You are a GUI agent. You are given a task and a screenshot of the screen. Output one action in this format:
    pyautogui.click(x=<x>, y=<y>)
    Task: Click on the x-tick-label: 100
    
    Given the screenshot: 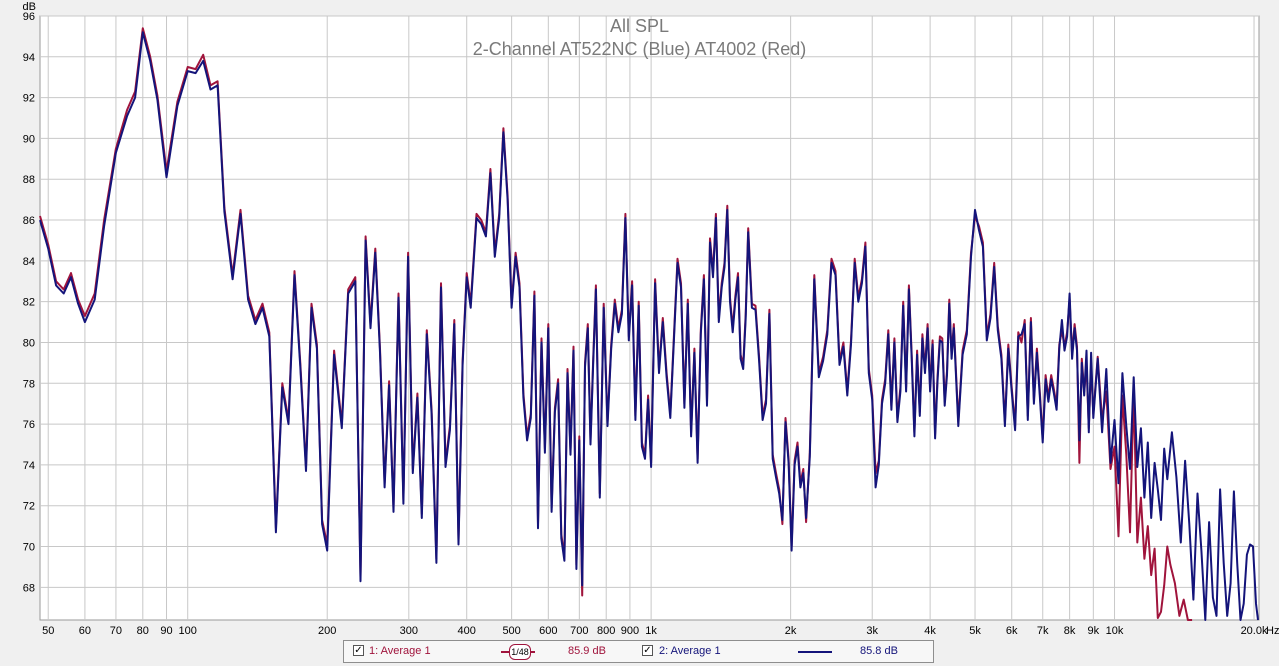 What is the action you would take?
    pyautogui.click(x=188, y=631)
    